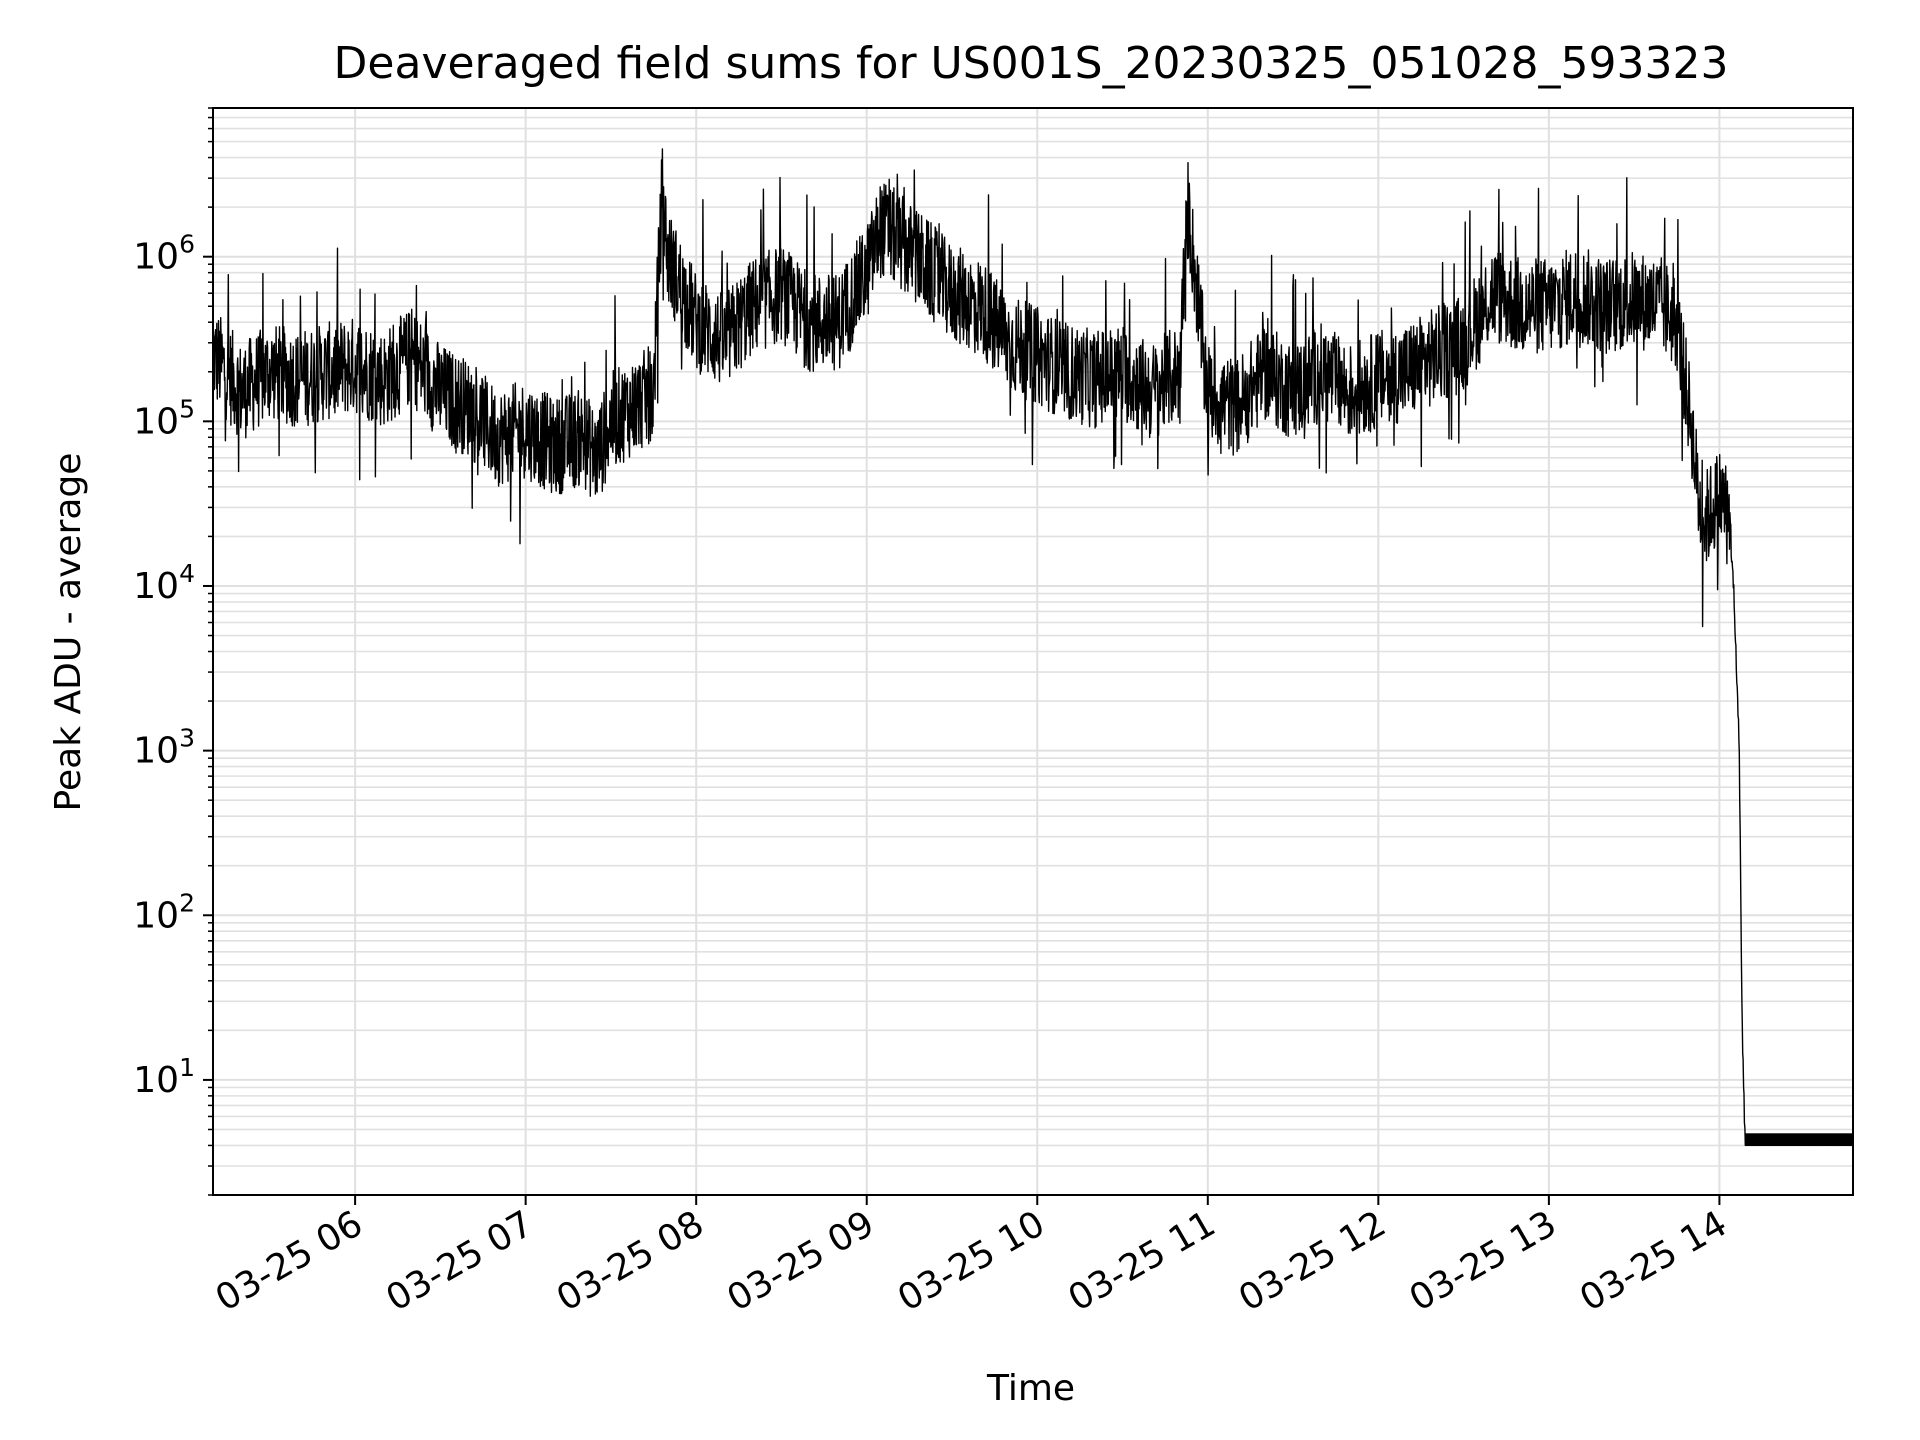  I want to click on y-tick-label: 10⁴, so click(164, 583).